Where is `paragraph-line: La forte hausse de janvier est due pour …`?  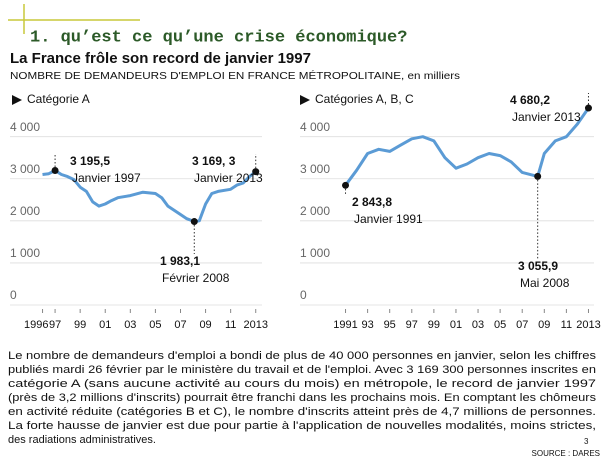
paragraph-line: La forte hausse de janvier est due pour … is located at coordinates (302, 426).